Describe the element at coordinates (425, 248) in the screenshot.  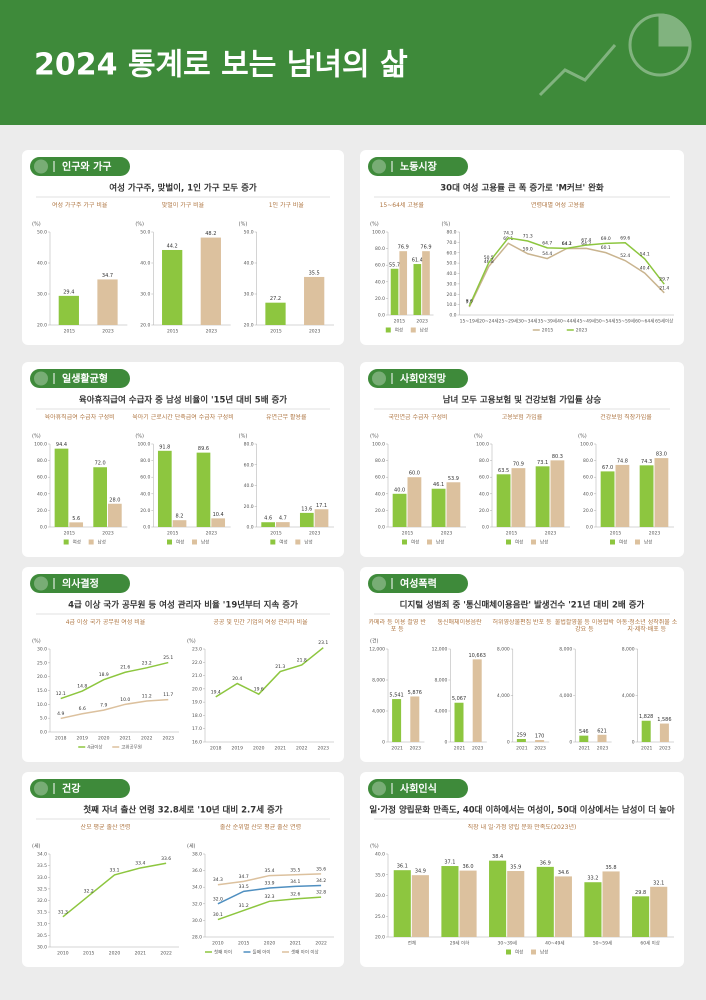
I see `value-label: 76.9` at that location.